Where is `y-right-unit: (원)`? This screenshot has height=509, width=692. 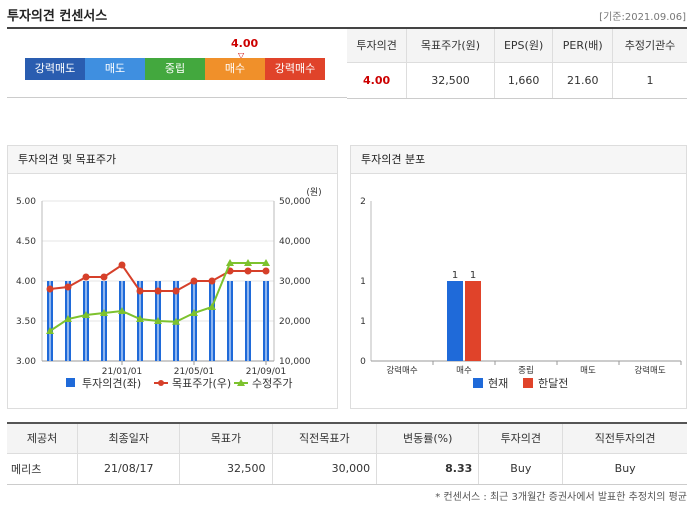 y-right-unit: (원) is located at coordinates (313, 192).